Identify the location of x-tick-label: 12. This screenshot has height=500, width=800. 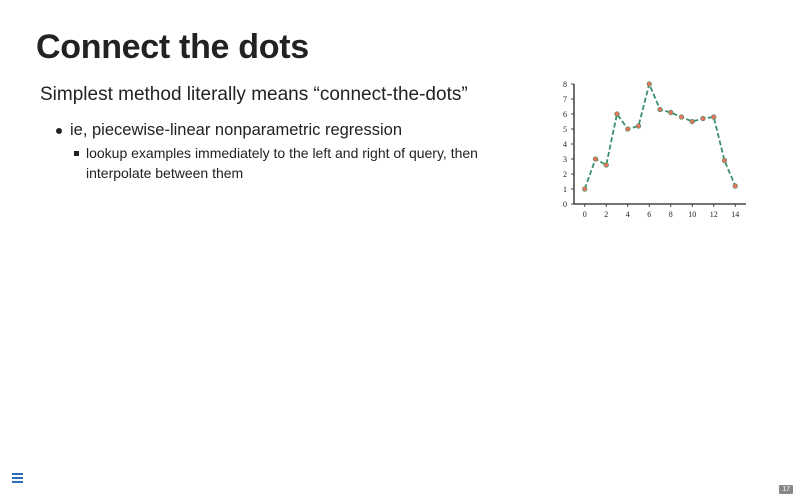
(714, 214).